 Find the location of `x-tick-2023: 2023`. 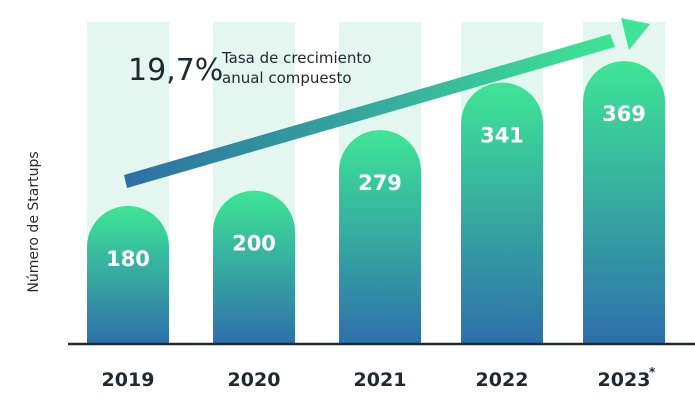

x-tick-2023: 2023 is located at coordinates (624, 380).